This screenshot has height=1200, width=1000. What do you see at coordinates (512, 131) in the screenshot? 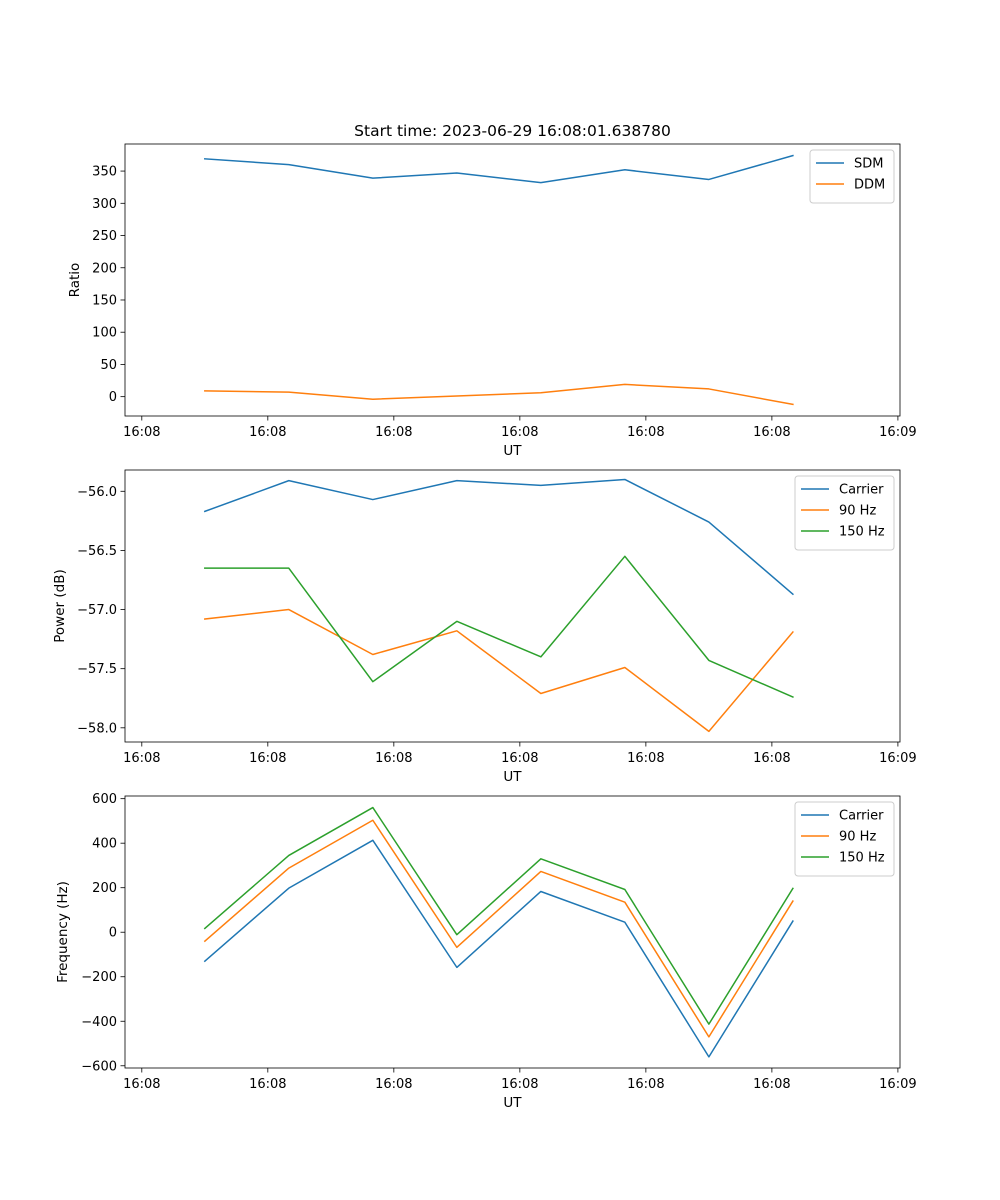
I see `figure-title: Start time: 2023-06-29 16:08:01.638780` at bounding box center [512, 131].